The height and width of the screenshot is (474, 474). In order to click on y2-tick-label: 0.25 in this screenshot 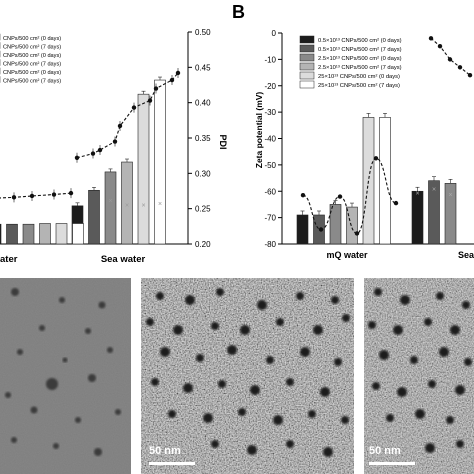, I will do `click(203, 209)`.